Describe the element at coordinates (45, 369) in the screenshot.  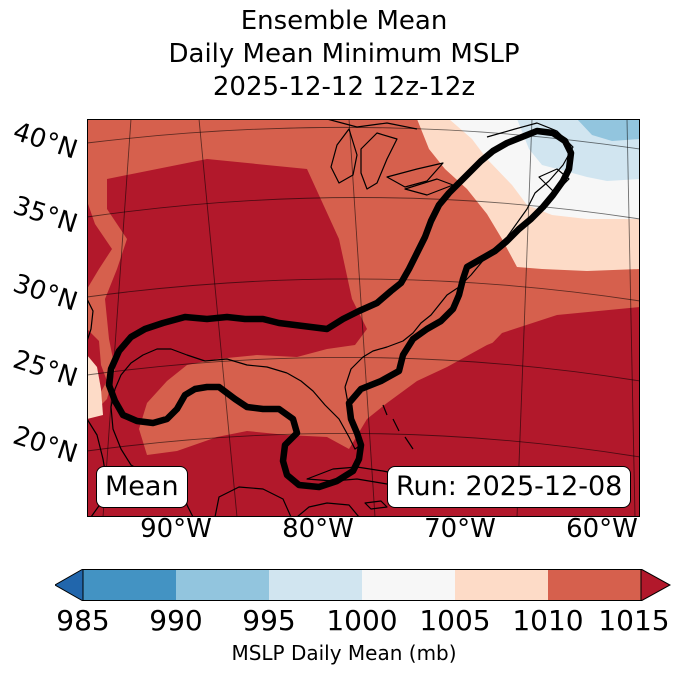
I see `lat-label-25: 25°N` at that location.